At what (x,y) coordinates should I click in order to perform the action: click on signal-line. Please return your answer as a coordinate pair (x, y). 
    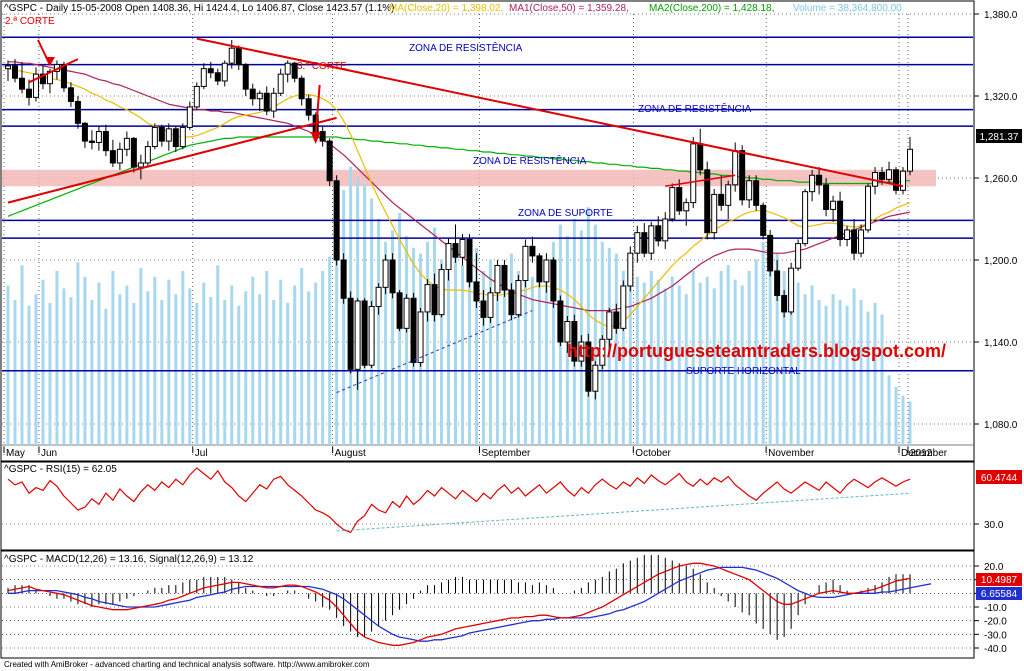
    Looking at the image, I should click on (470, 604).